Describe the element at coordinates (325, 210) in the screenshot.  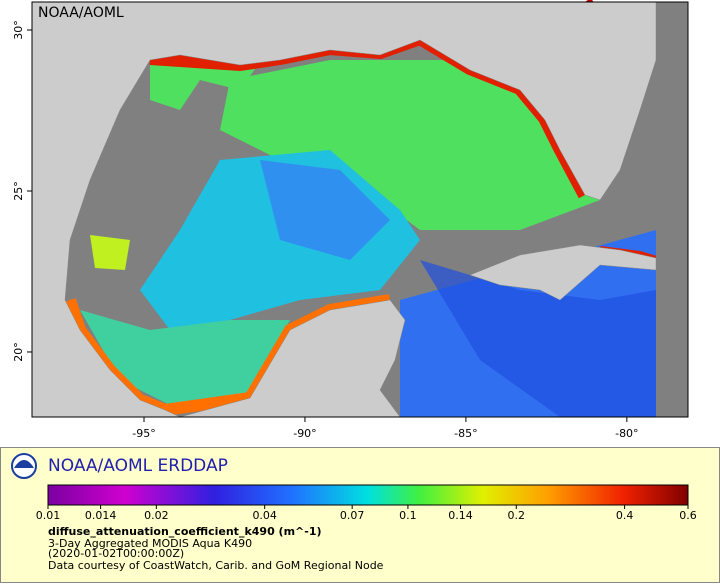
I see `data-central-gulf` at that location.